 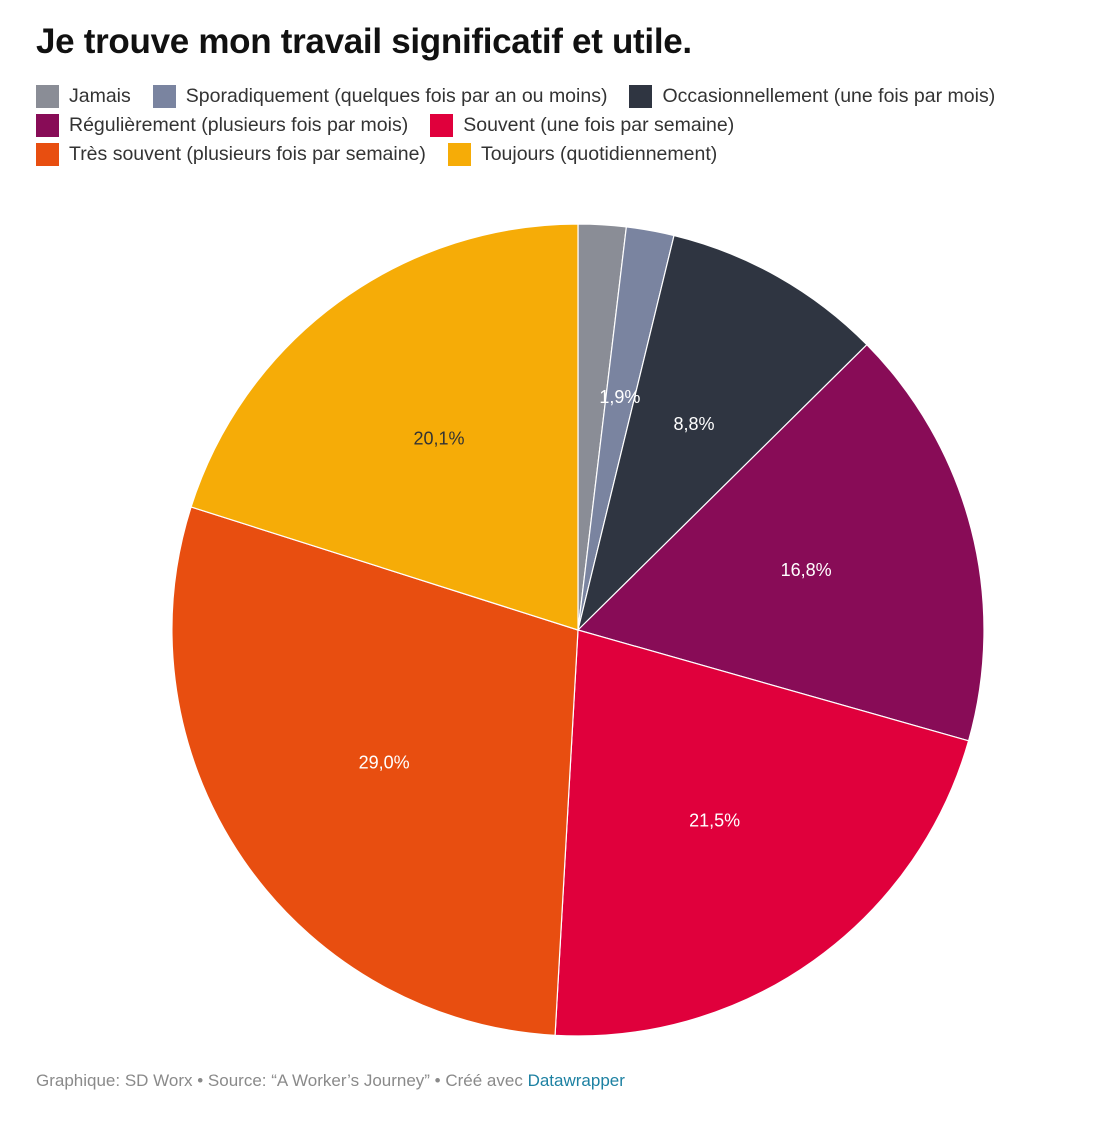 I want to click on pie-value-label: 1,9%, so click(x=619, y=397).